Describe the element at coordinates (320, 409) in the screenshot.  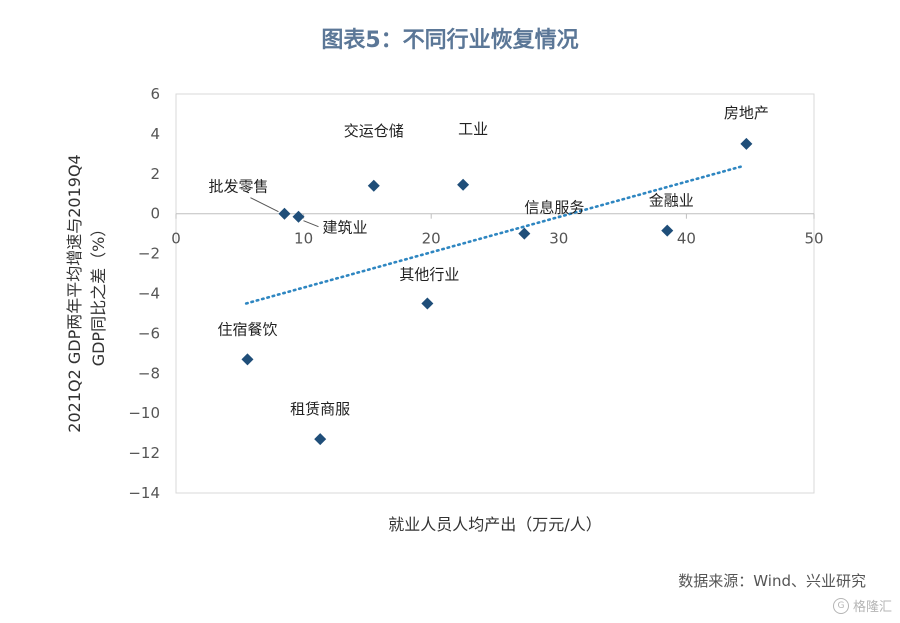
I see `data-label: 租赁商服` at that location.